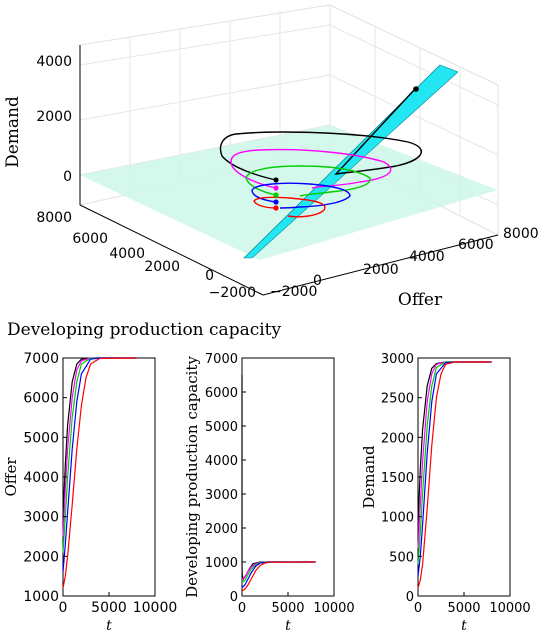 The width and height of the screenshot is (550, 637). I want to click on trajectory-magenta, so click(311, 168).